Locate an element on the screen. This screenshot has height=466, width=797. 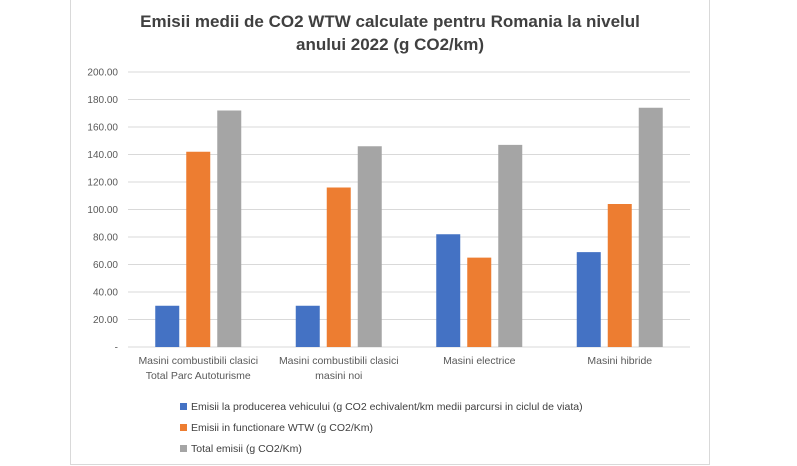
legend-swatch-production is located at coordinates (183, 406).